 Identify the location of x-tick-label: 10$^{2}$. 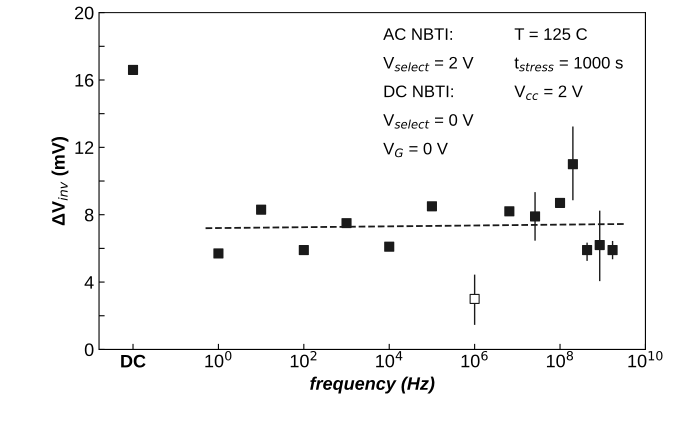
(303, 359).